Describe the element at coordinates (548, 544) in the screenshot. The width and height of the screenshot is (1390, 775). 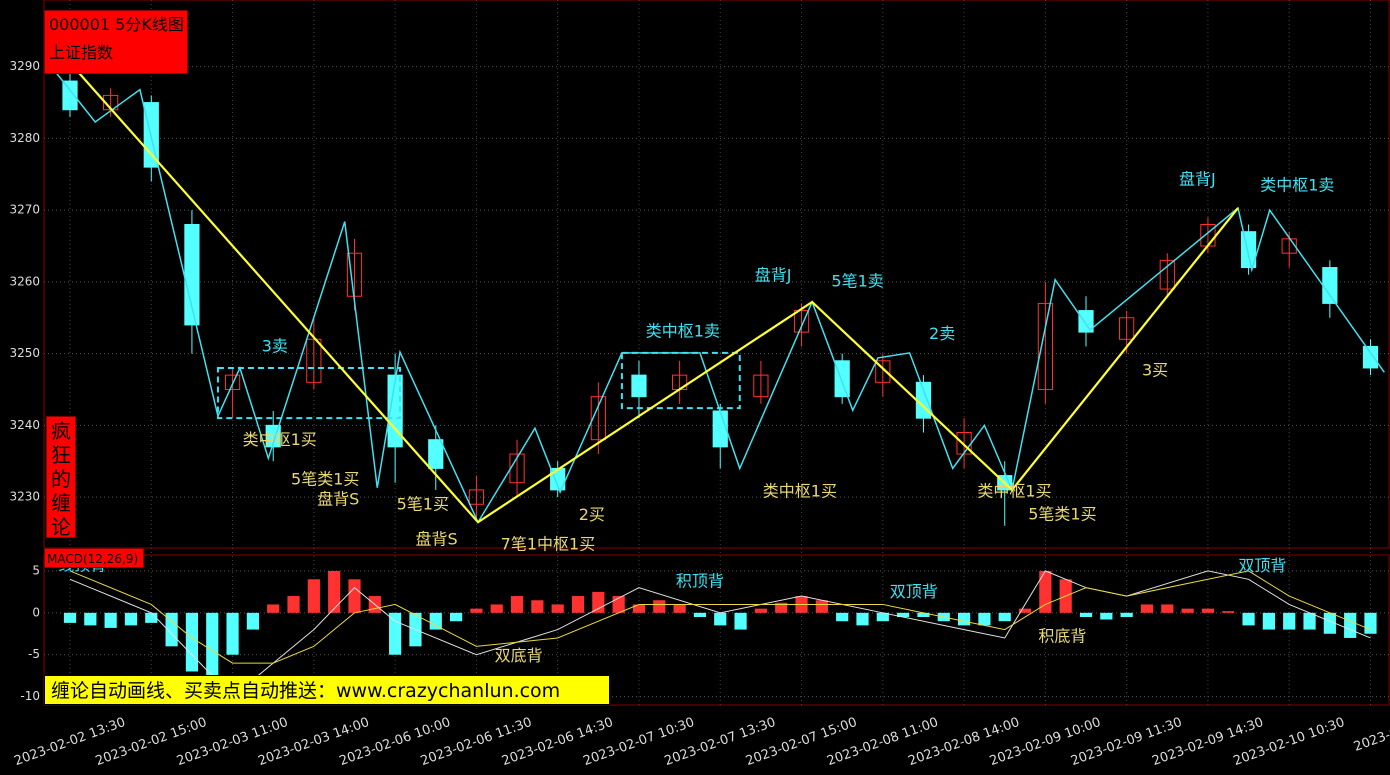
I see `annotation: 7笔1中枢1买` at that location.